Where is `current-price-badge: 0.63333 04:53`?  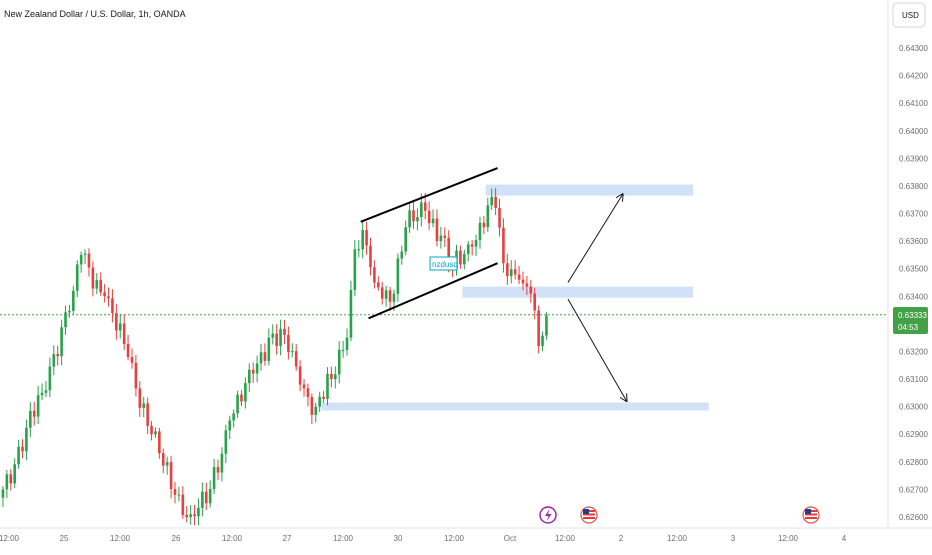
current-price-badge: 0.63333 04:53 is located at coordinates (910, 320).